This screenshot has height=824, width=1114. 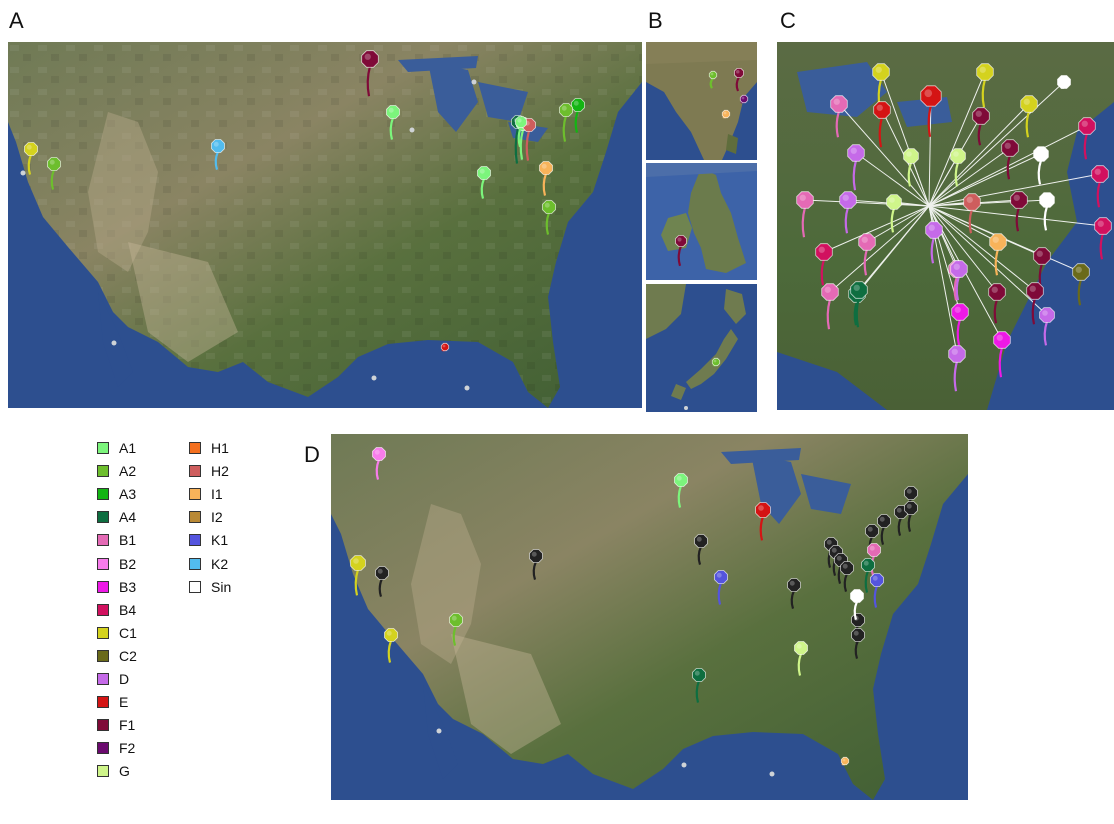 I want to click on map-panel-b-japan, so click(x=701, y=348).